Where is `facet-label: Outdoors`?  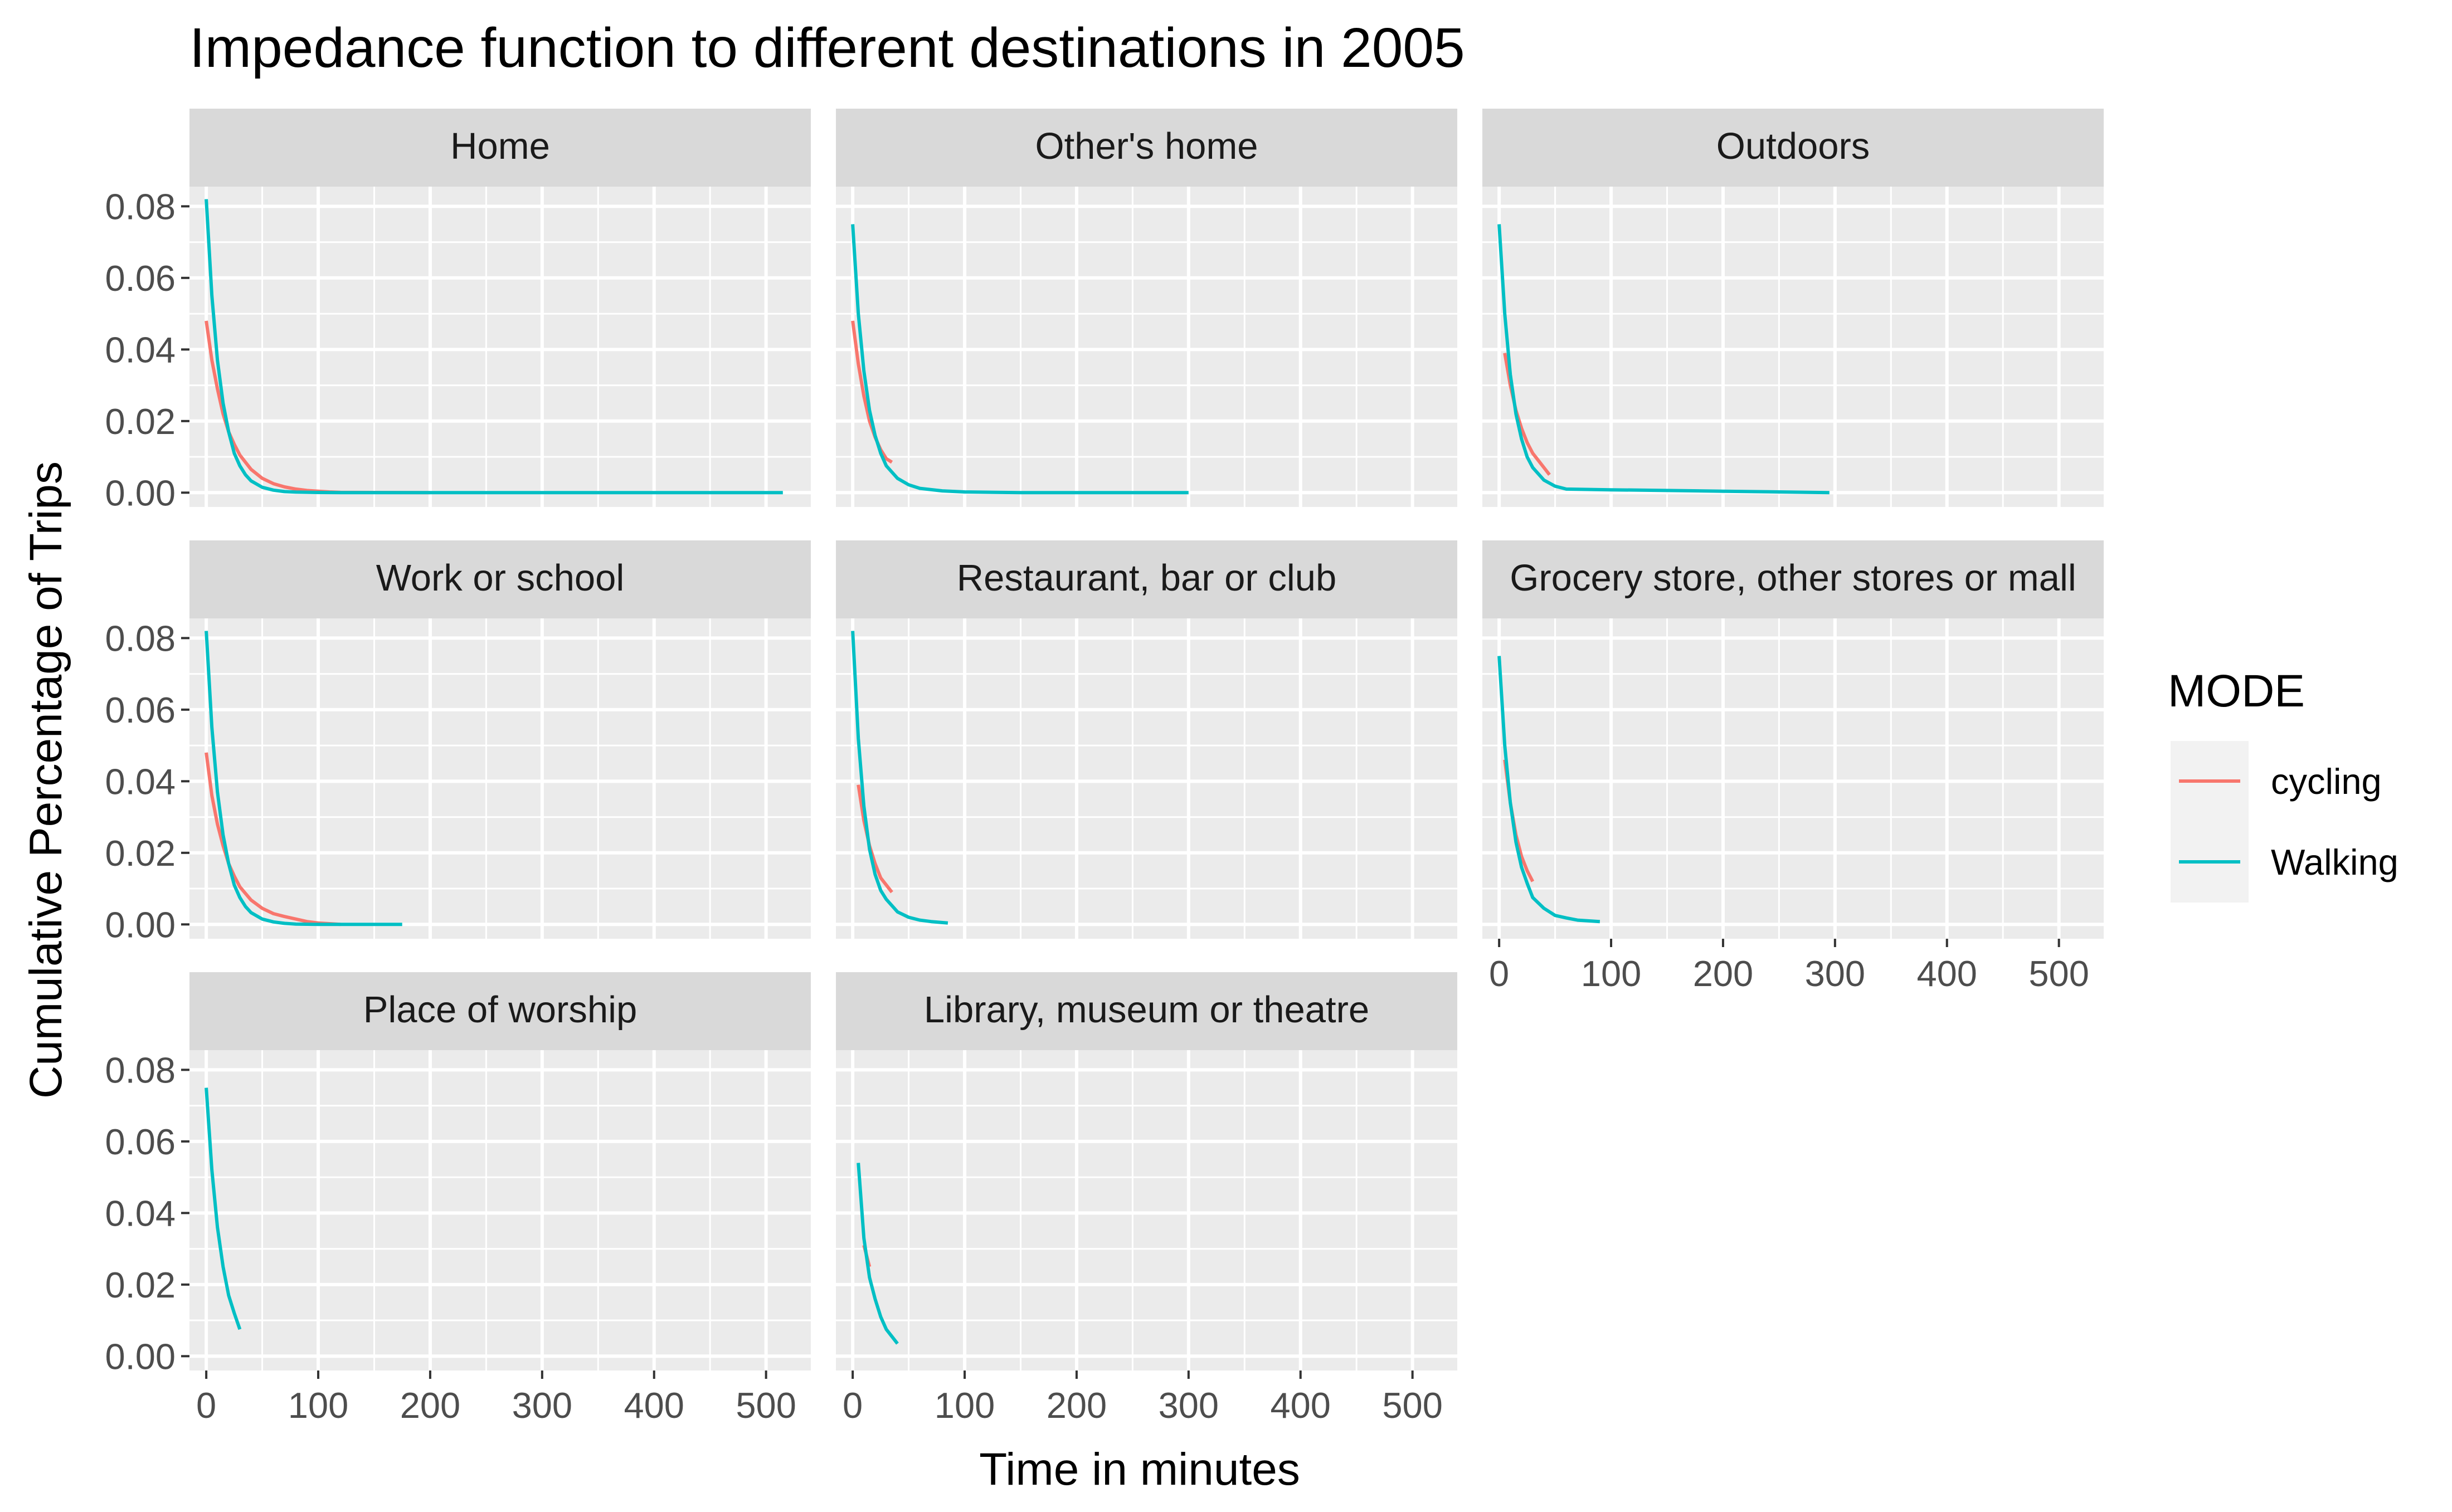
facet-label: Outdoors is located at coordinates (1793, 146).